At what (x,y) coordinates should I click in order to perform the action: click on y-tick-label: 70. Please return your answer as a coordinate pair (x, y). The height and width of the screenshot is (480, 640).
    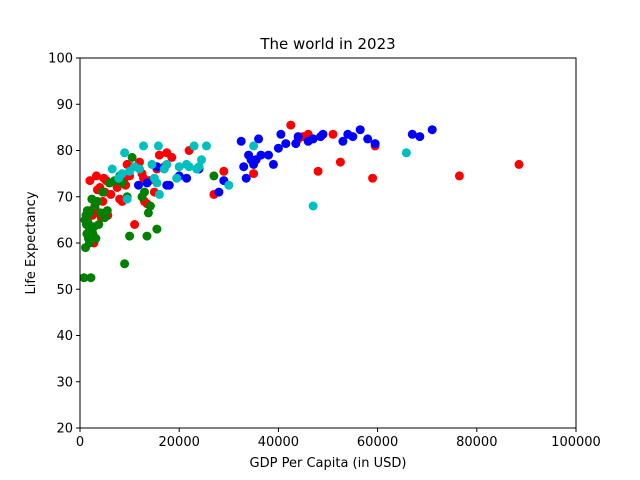
    Looking at the image, I should click on (64, 197).